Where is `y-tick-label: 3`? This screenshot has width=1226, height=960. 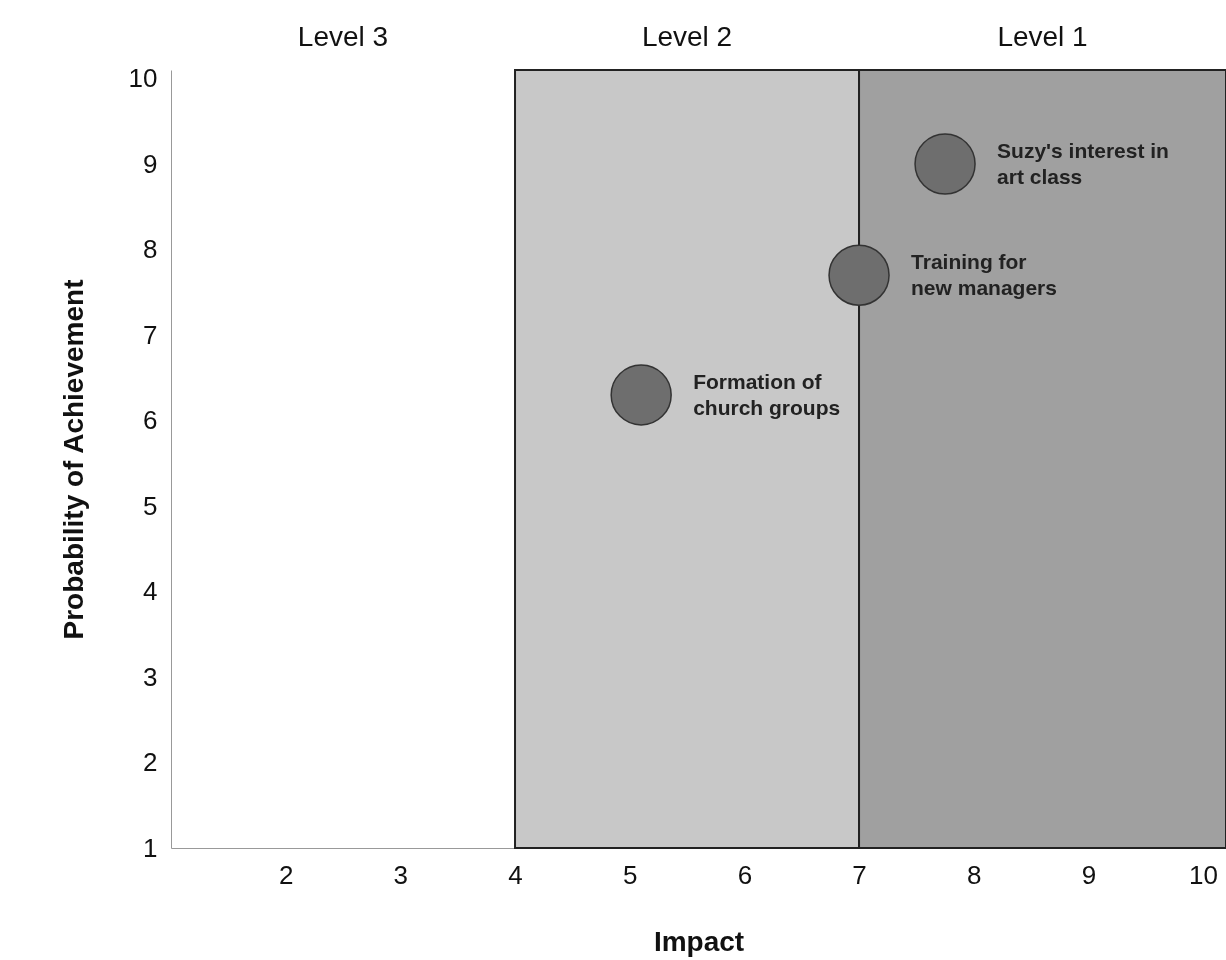 y-tick-label: 3 is located at coordinates (150, 676).